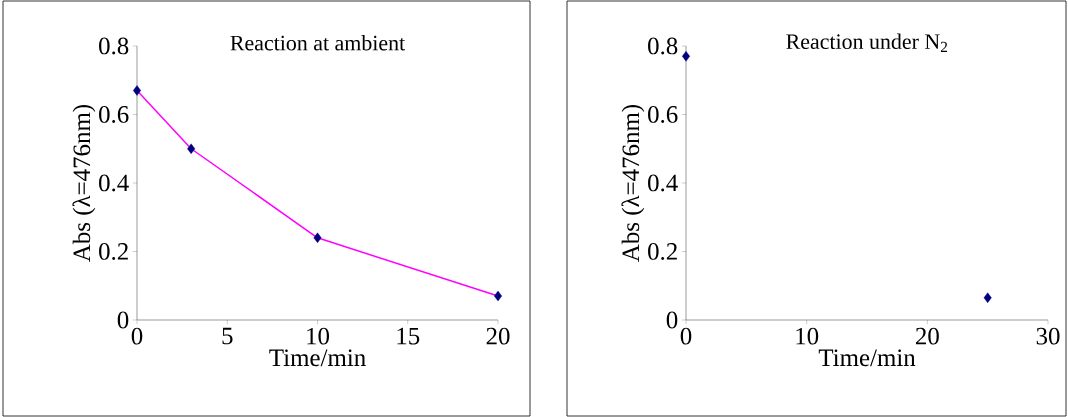  Describe the element at coordinates (867, 42) in the screenshot. I see `chart-title: Reaction under N$_{2}$` at that location.